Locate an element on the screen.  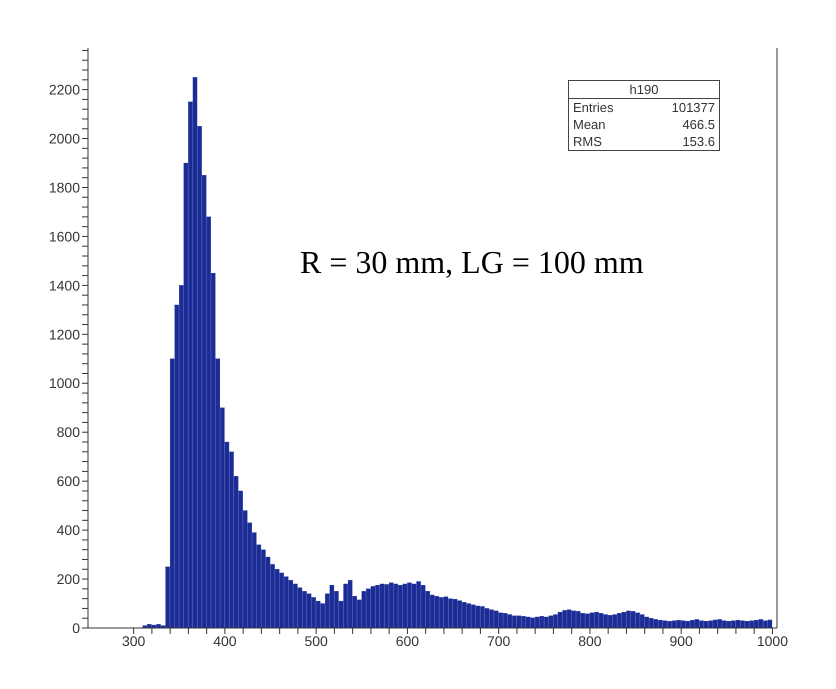
x-tick-label: 700 is located at coordinates (498, 640).